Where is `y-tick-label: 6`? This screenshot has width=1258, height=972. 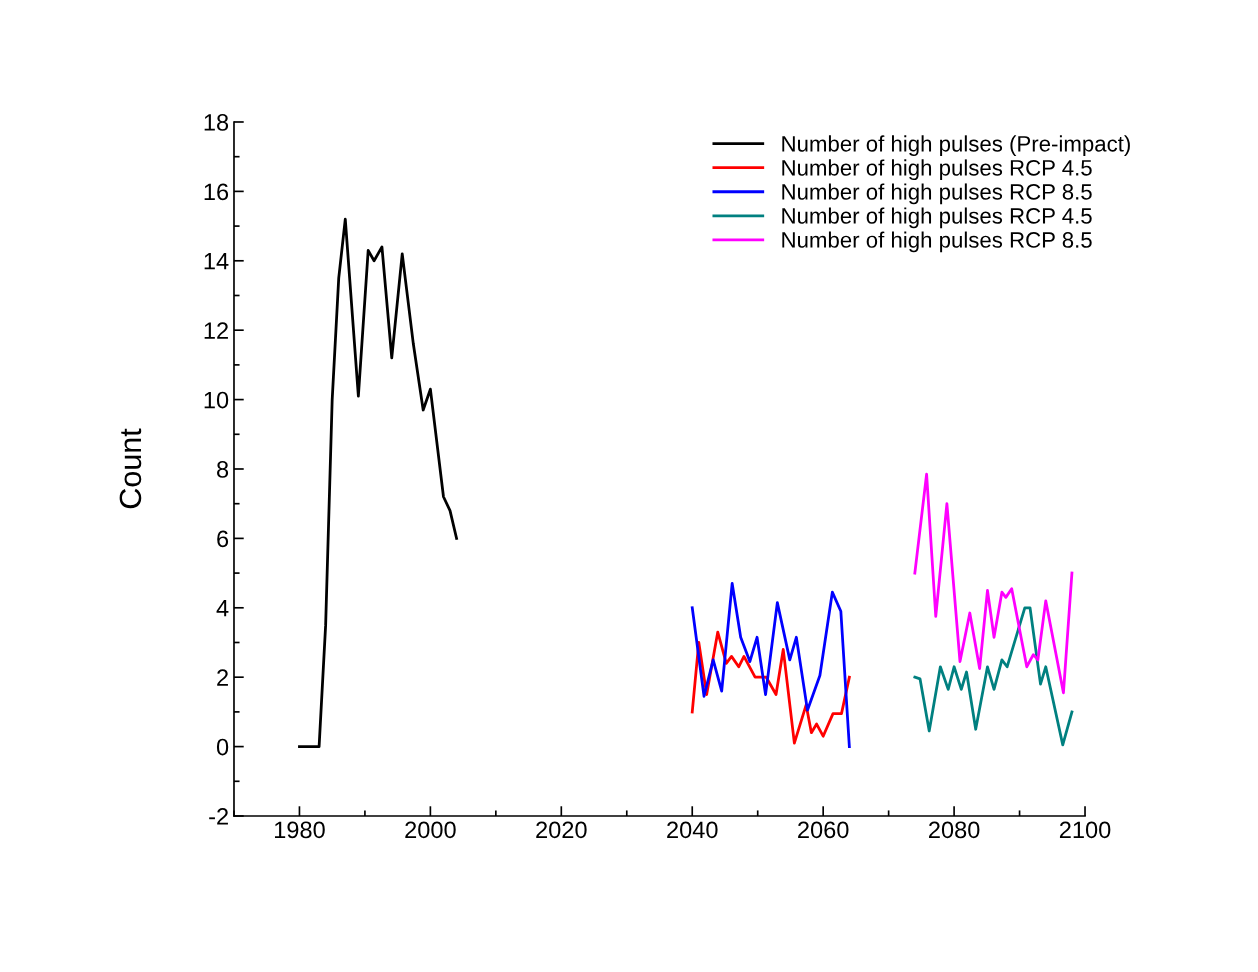 y-tick-label: 6 is located at coordinates (223, 539).